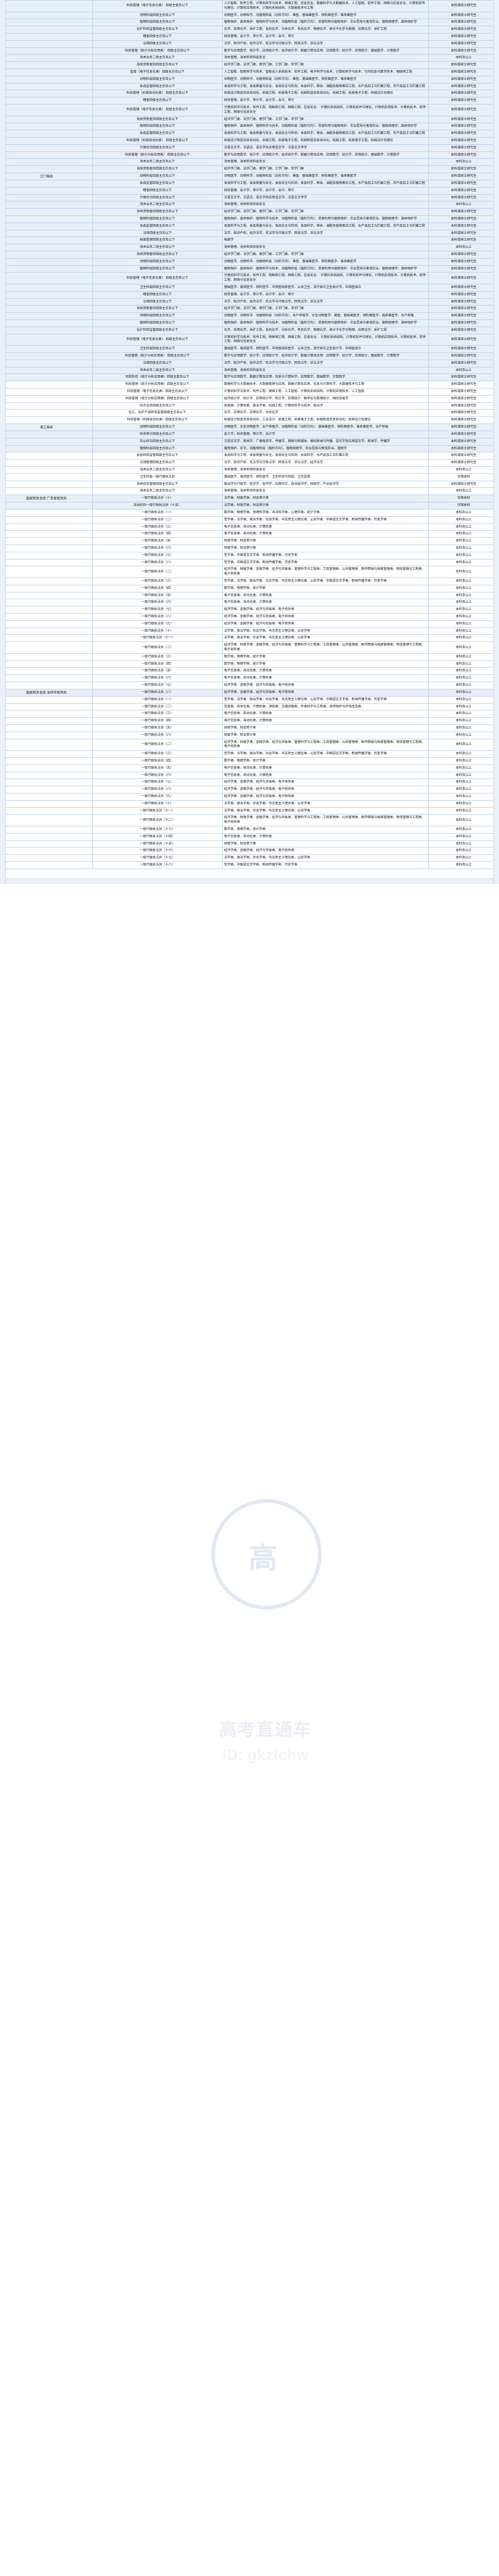 The width and height of the screenshot is (499, 2576). I want to click on cell-position-name: 海关综合管理四级主办及以下, so click(157, 484).